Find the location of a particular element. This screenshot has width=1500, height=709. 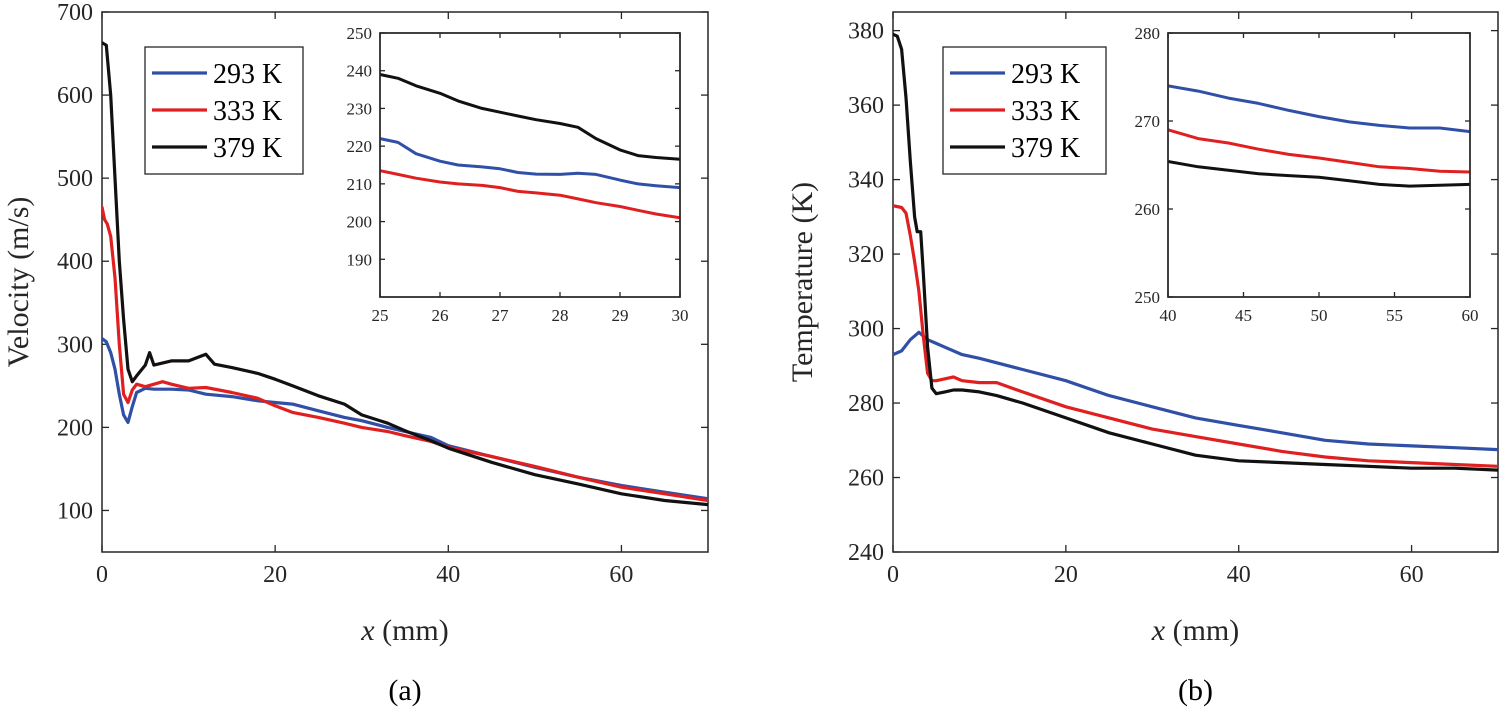

inset-ytick-label: 270 is located at coordinates (1148, 121).